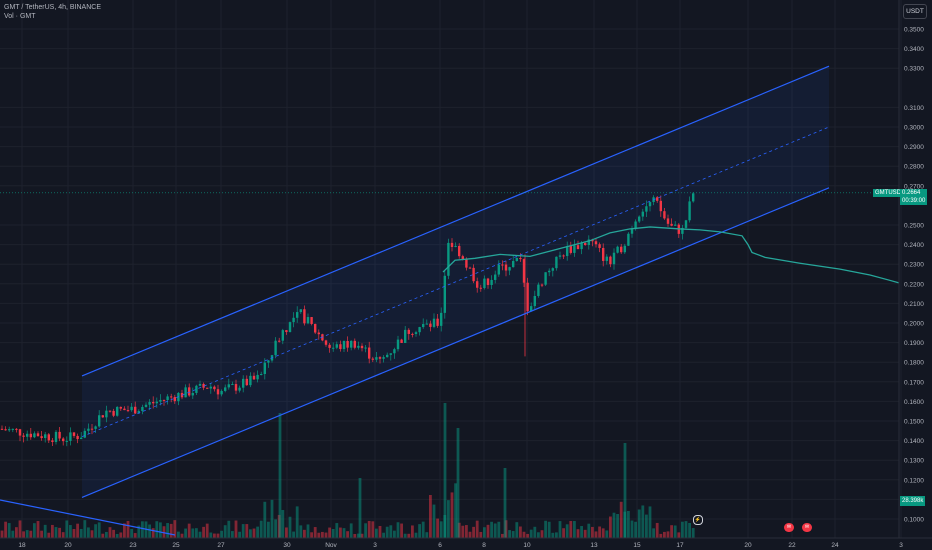 This screenshot has width=932, height=550. I want to click on bar-countdown: 00:39:00, so click(914, 201).